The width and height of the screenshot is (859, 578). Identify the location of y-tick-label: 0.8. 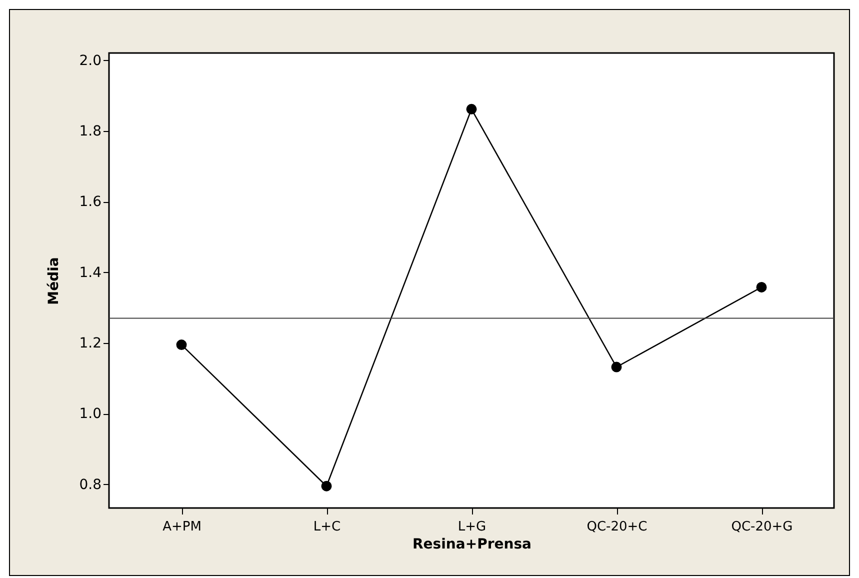
(90, 484).